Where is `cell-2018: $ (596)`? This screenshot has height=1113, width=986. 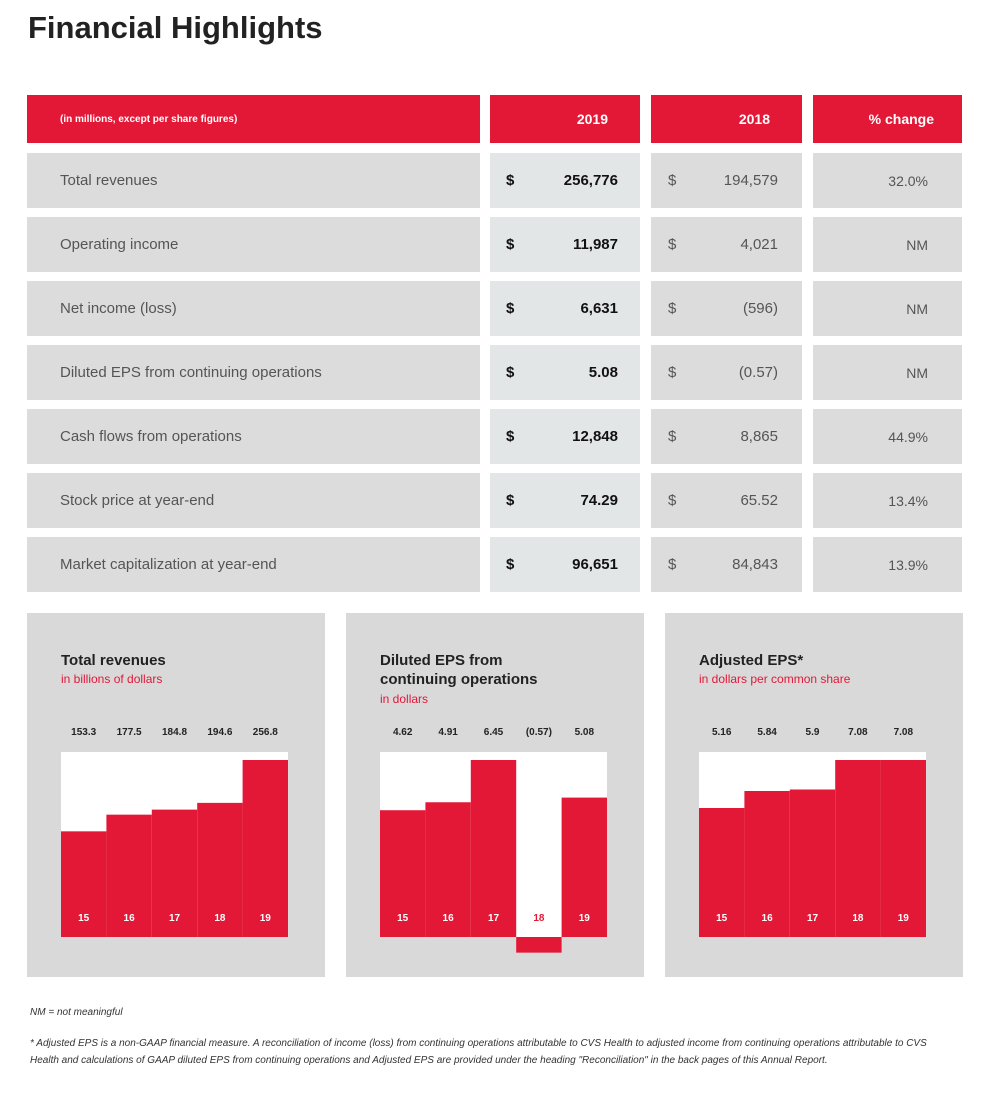
cell-2018: $ (596) is located at coordinates (726, 308).